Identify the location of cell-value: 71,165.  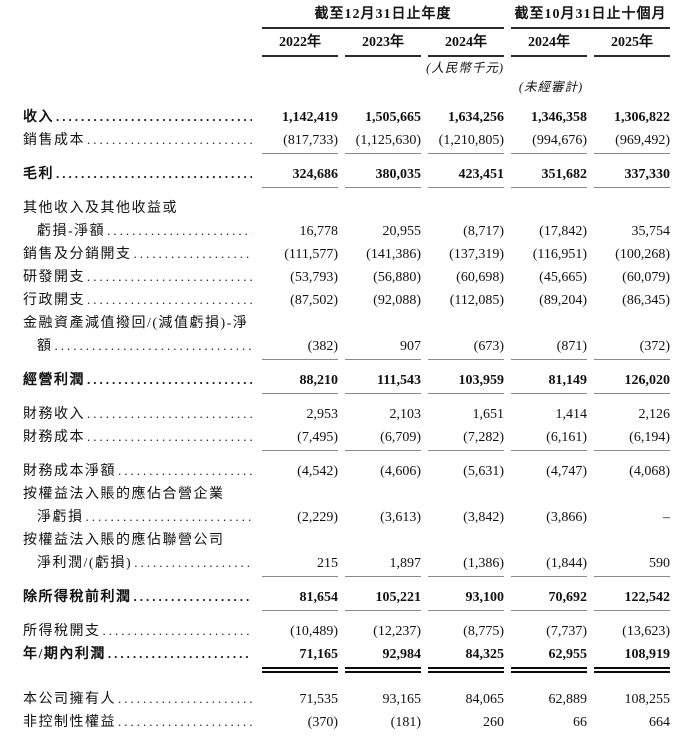
(300, 659).